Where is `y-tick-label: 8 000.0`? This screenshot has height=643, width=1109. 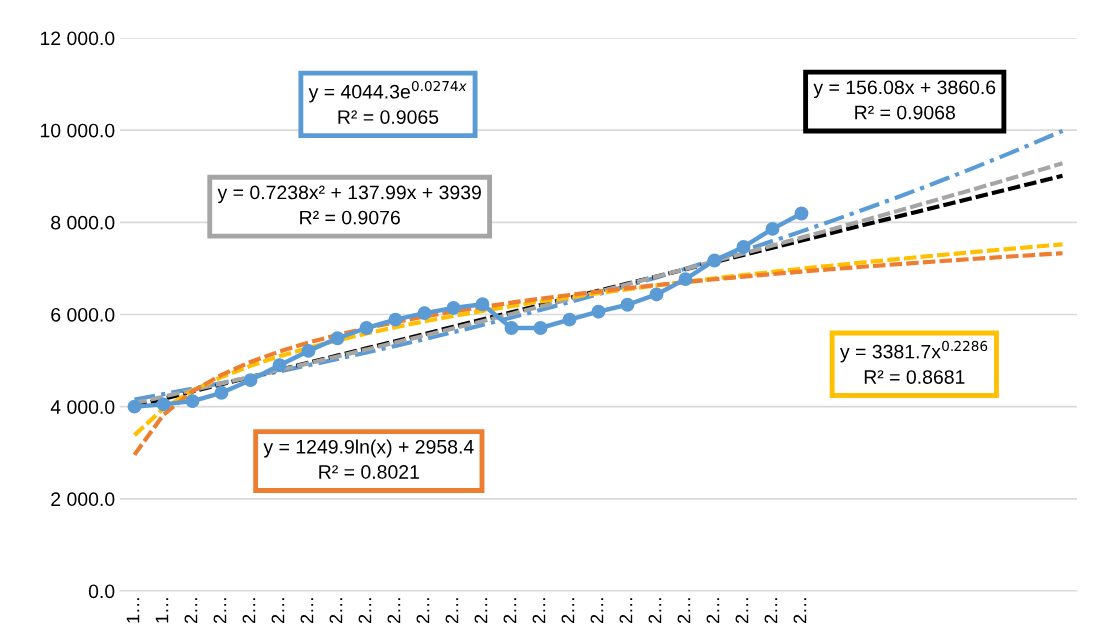
y-tick-label: 8 000.0 is located at coordinates (83, 222).